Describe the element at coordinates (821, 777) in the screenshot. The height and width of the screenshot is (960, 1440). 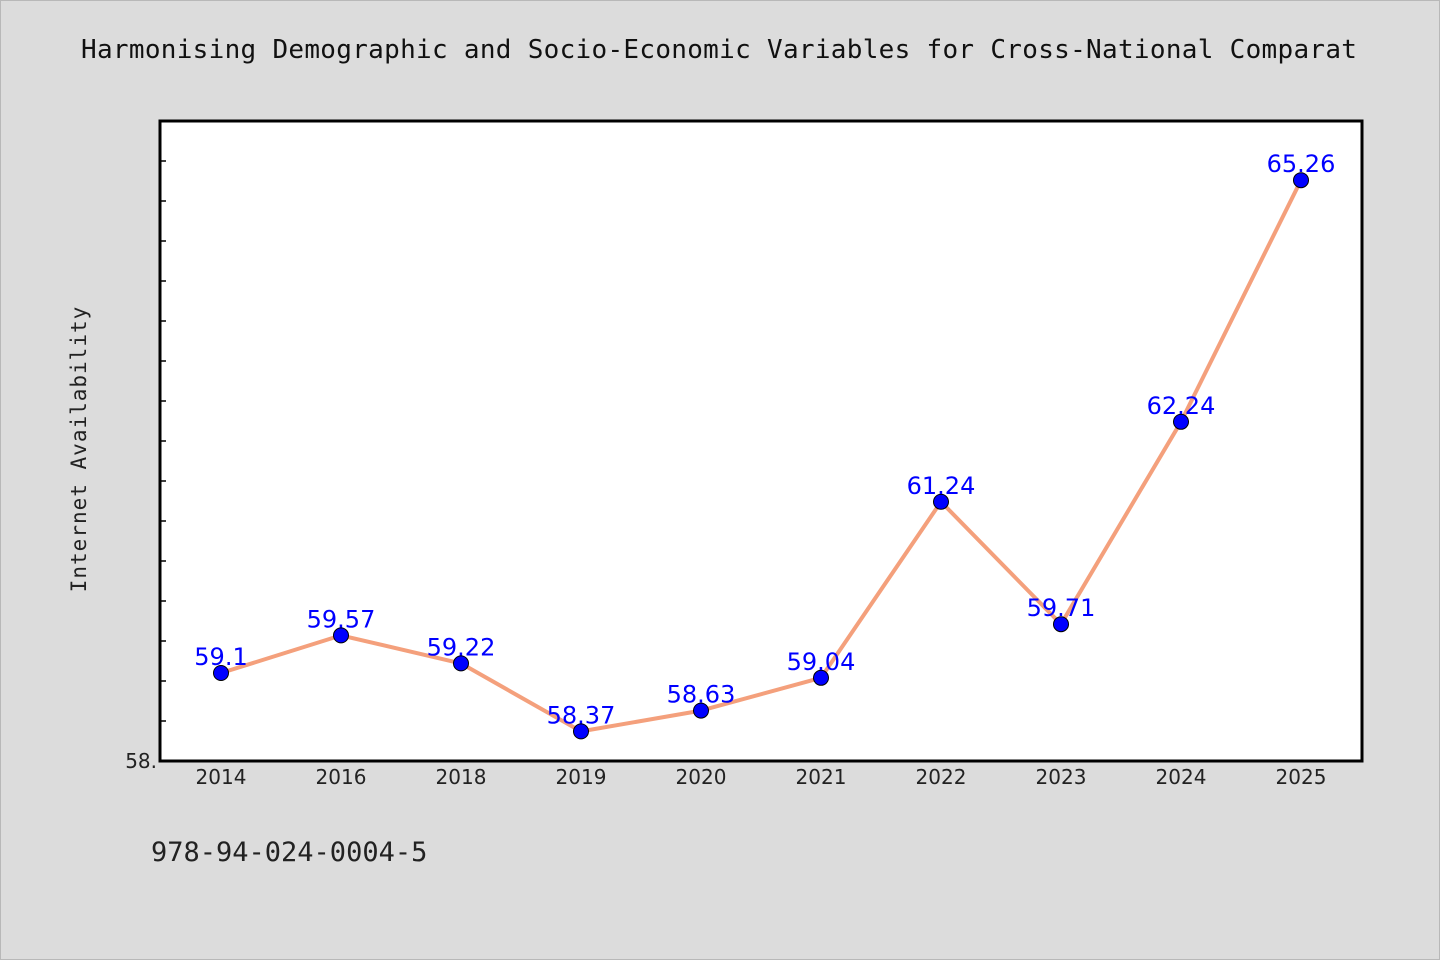
I see `x-tick-label: 2021` at that location.